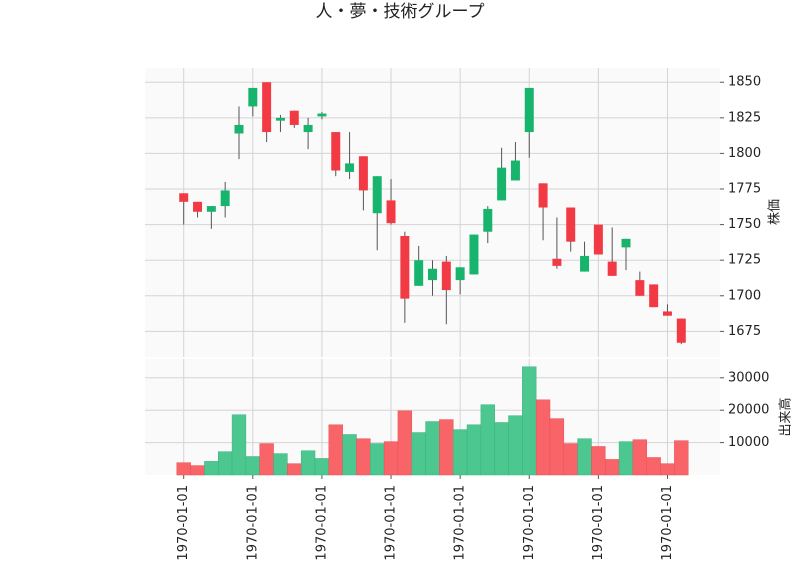 Image resolution: width=800 pixels, height=575 pixels. I want to click on y-tick-label: 1700, so click(744, 295).